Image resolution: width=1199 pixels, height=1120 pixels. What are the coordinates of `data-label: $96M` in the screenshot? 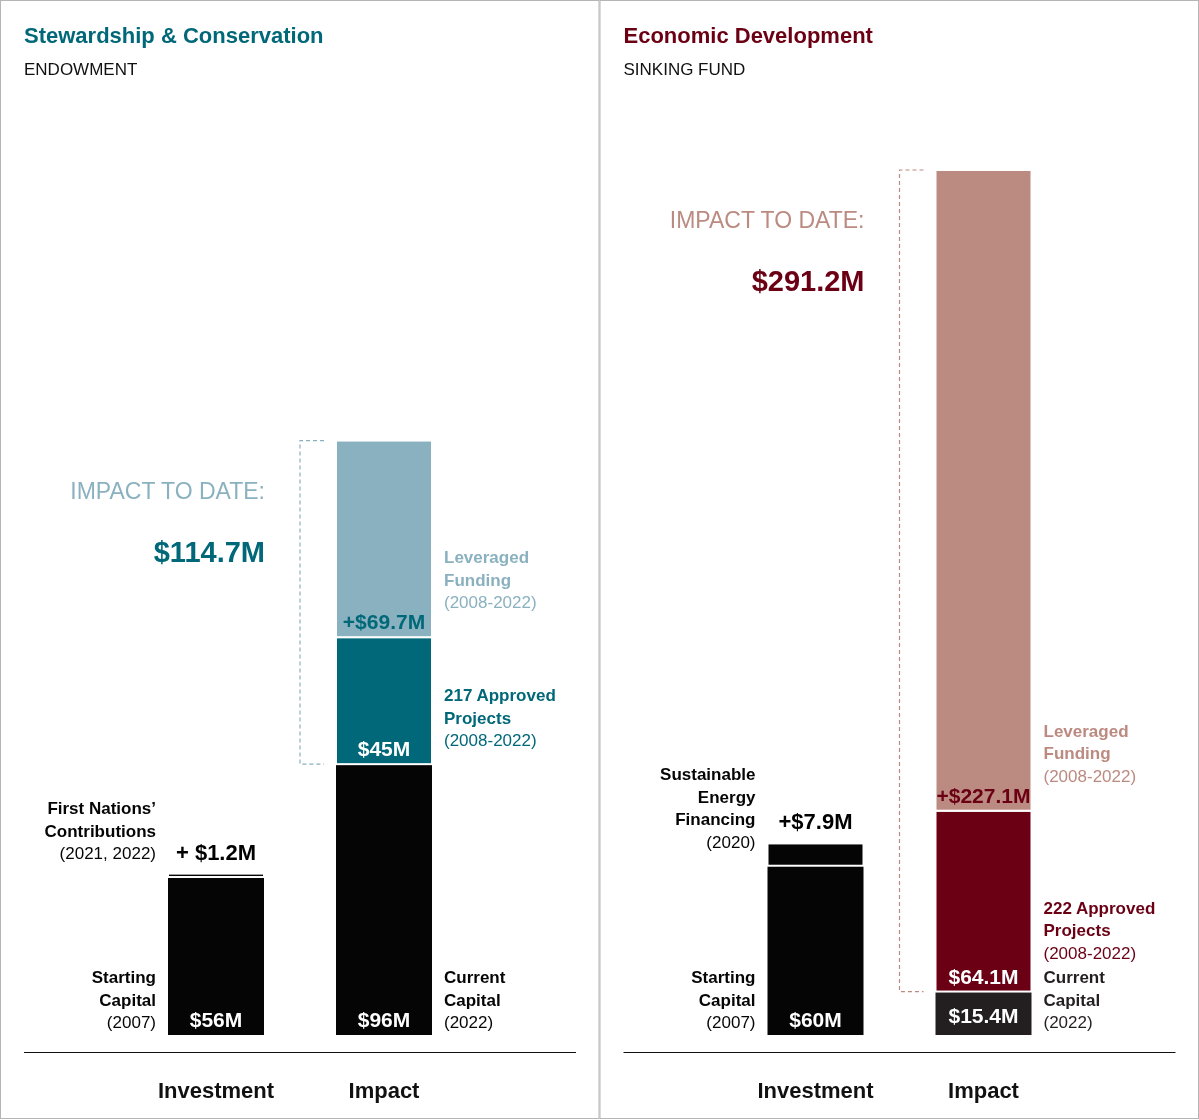 It's located at (384, 1019).